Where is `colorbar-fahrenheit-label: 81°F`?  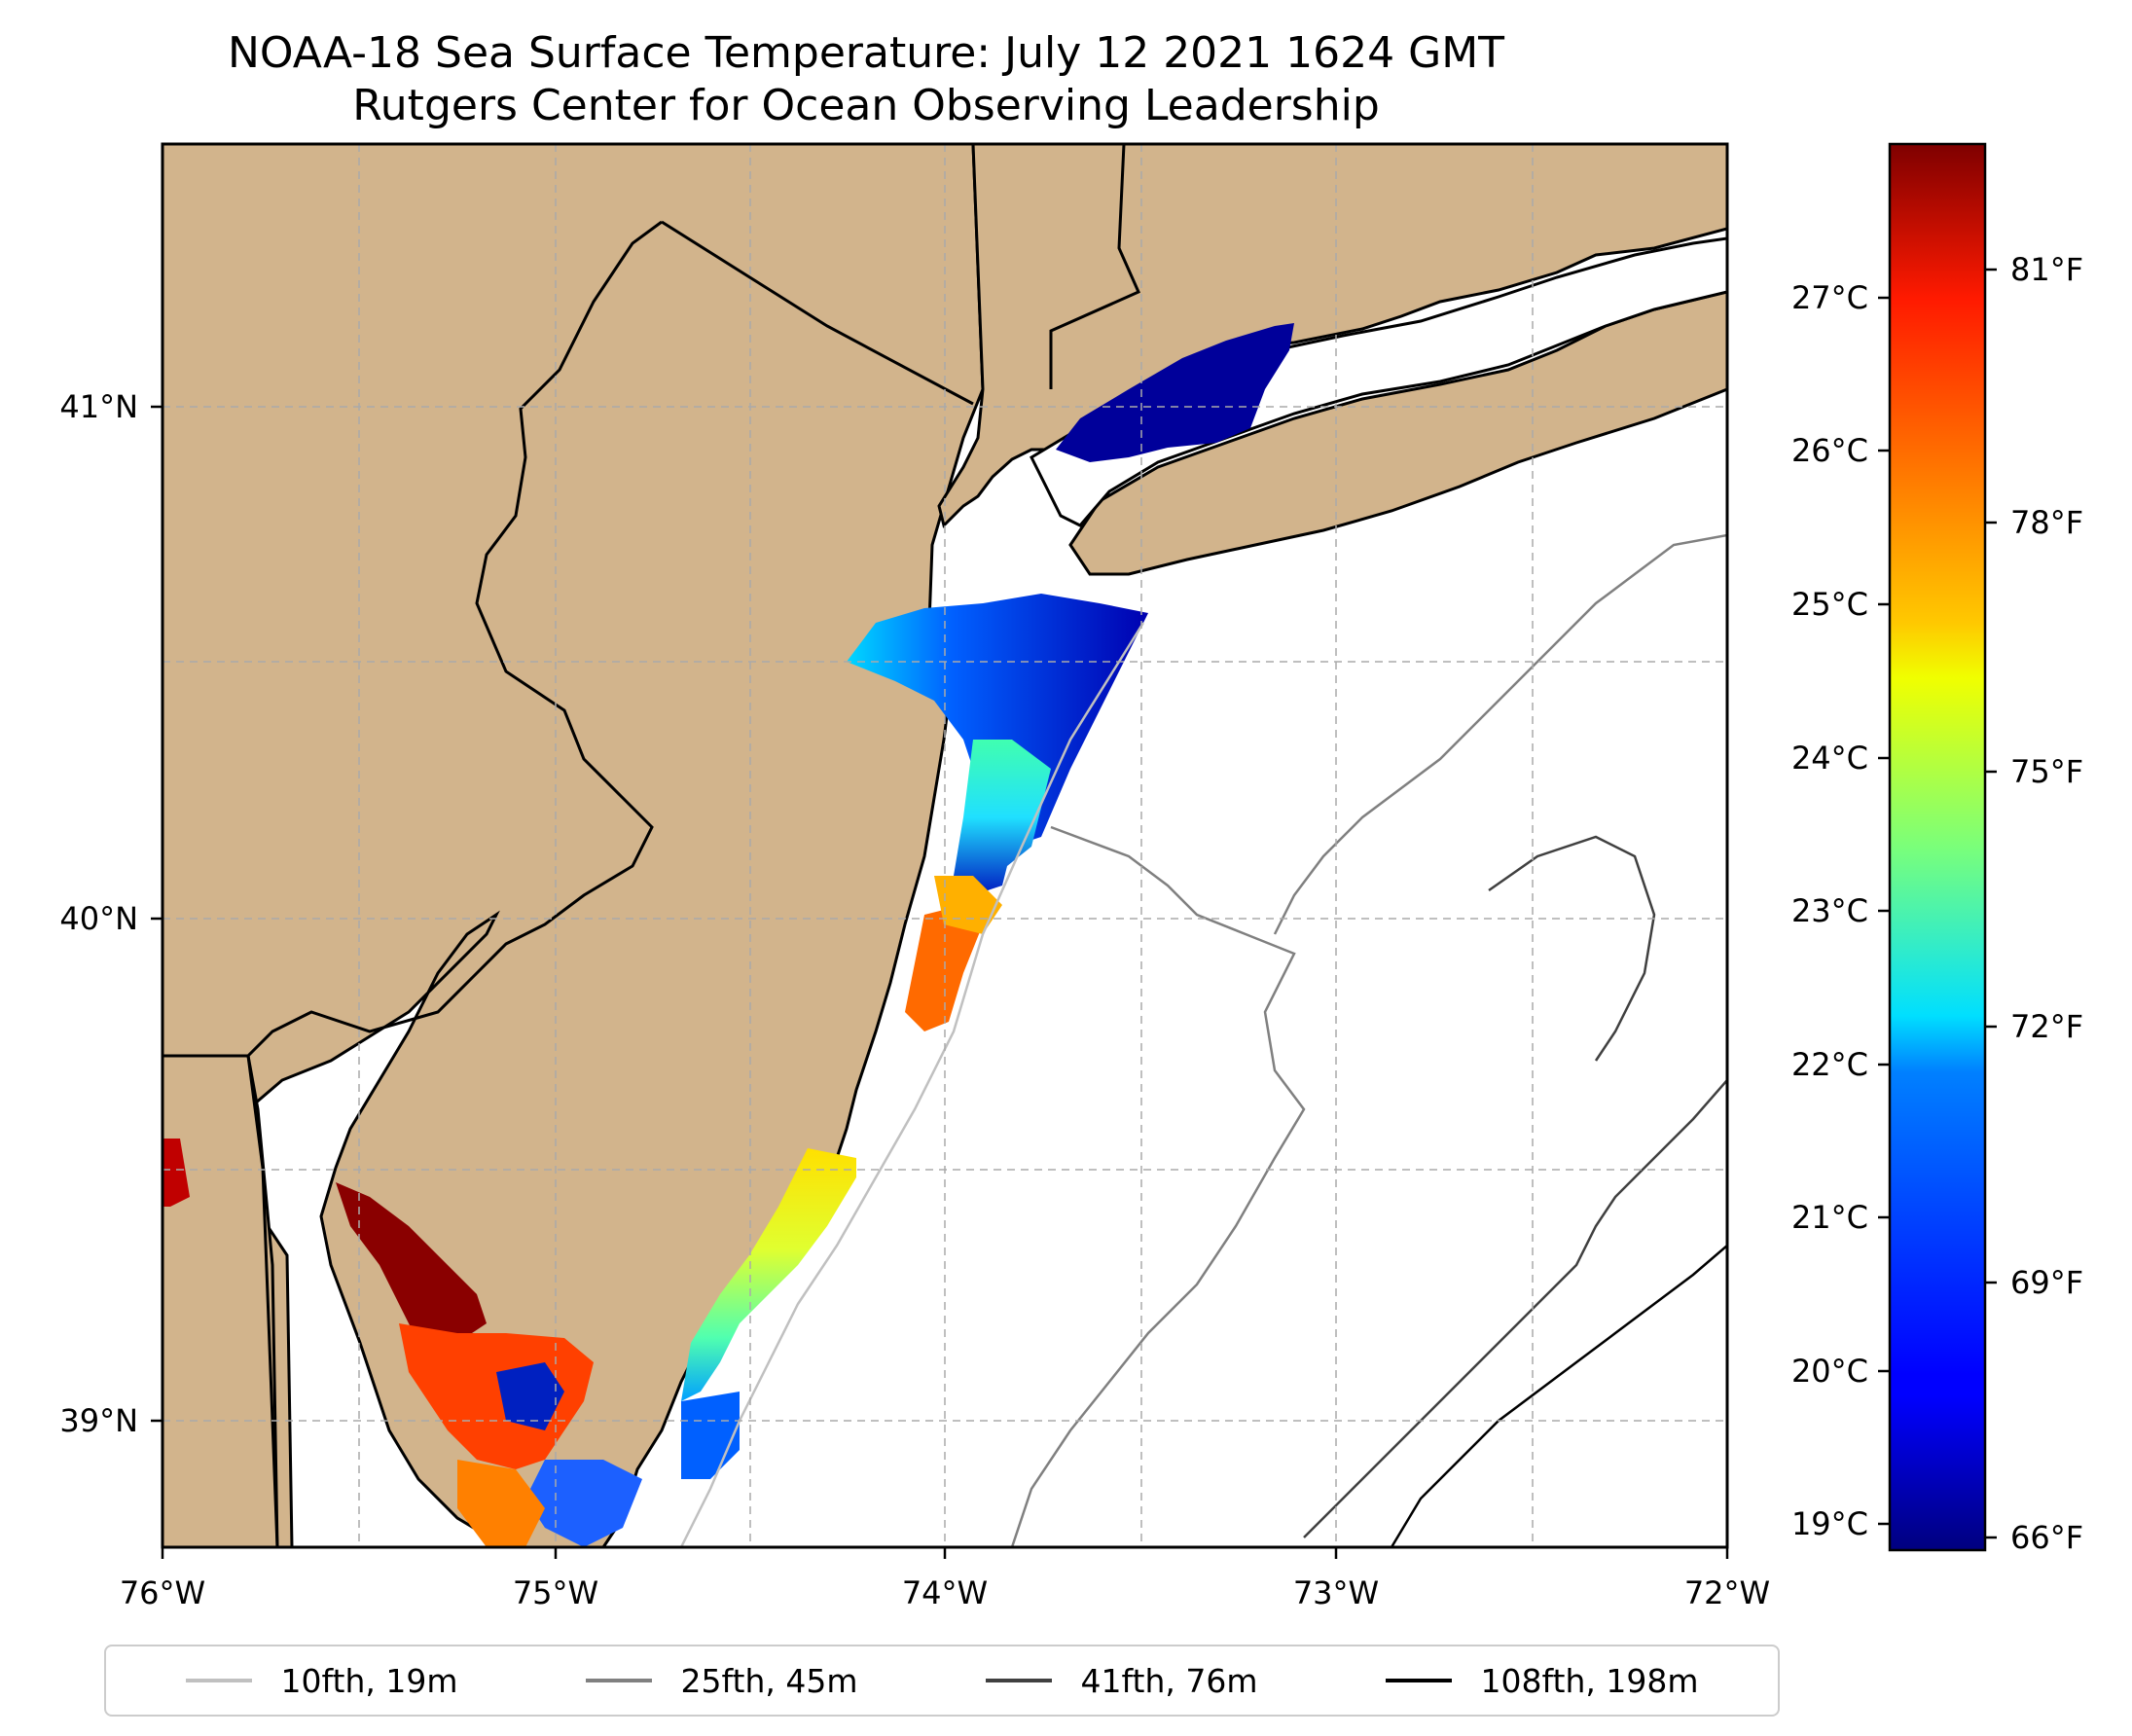 colorbar-fahrenheit-label: 81°F is located at coordinates (2047, 270).